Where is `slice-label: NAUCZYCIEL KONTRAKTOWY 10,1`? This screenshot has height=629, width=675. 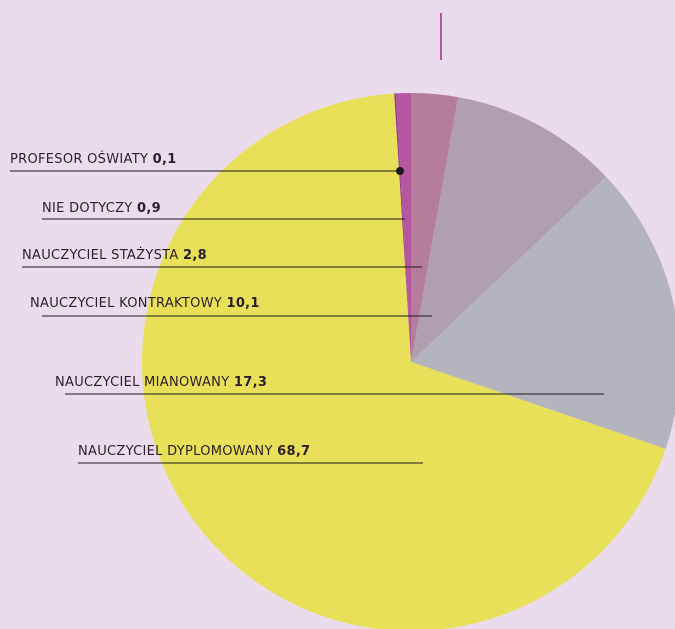 slice-label: NAUCZYCIEL KONTRAKTOWY 10,1 is located at coordinates (145, 303).